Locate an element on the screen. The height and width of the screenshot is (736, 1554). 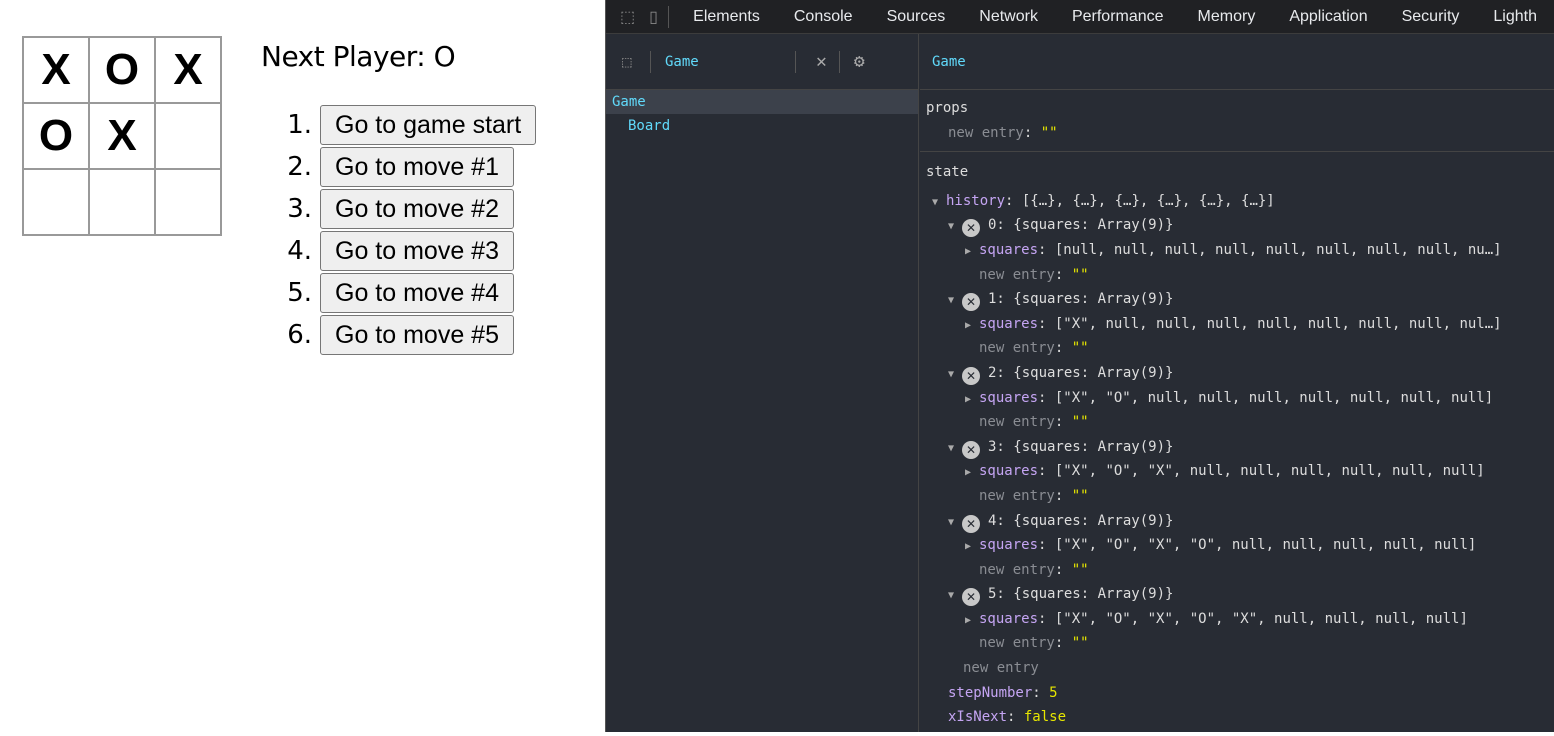
stepnumber-value: 5 is located at coordinates (1053, 692).